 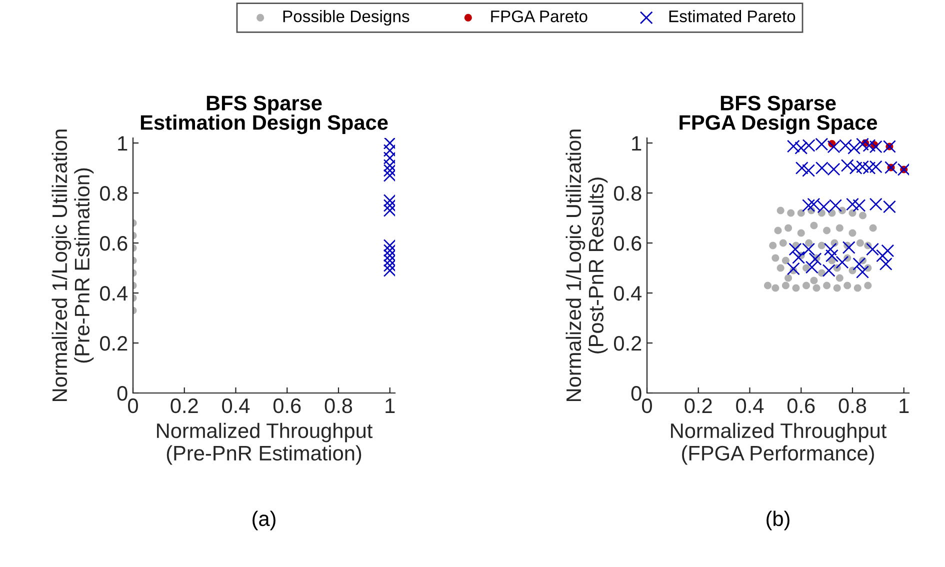 What do you see at coordinates (539, 16) in the screenshot?
I see `legend-label: FPGA Pareto` at bounding box center [539, 16].